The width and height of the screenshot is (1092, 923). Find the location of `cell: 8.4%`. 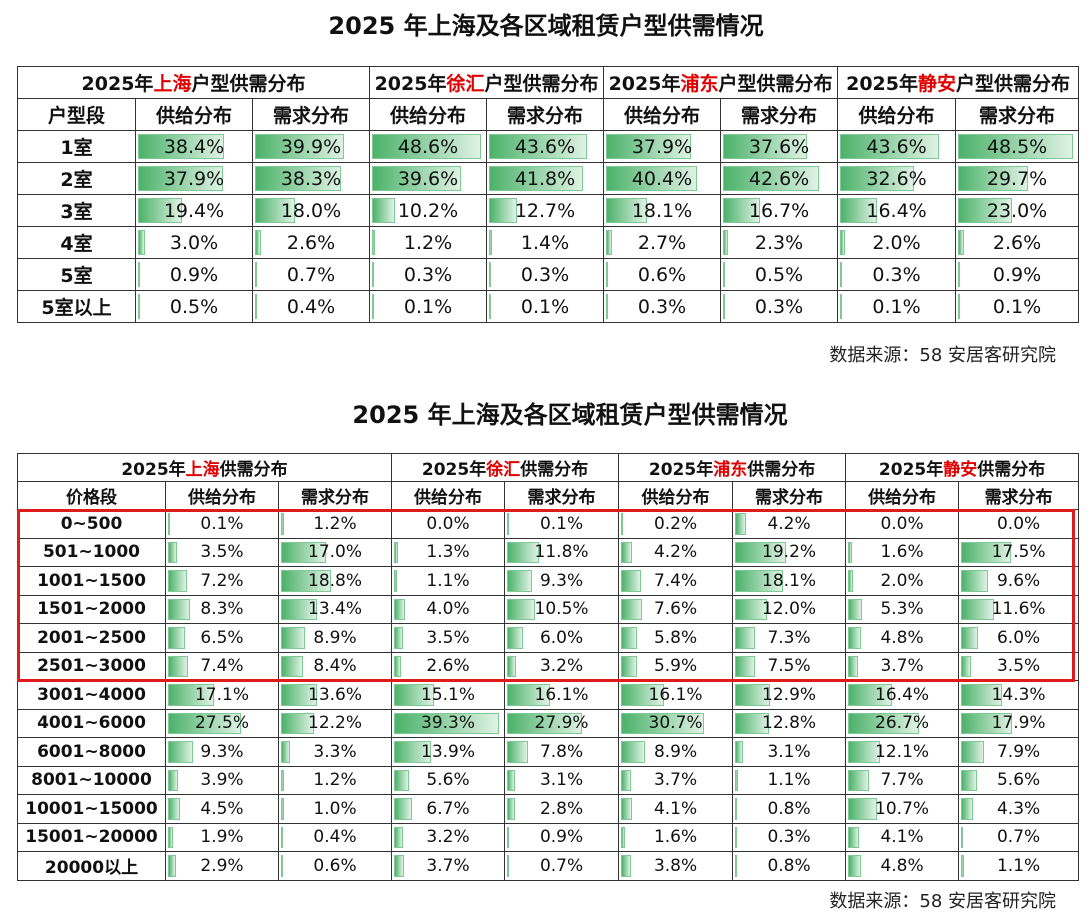

cell: 8.4% is located at coordinates (335, 666).